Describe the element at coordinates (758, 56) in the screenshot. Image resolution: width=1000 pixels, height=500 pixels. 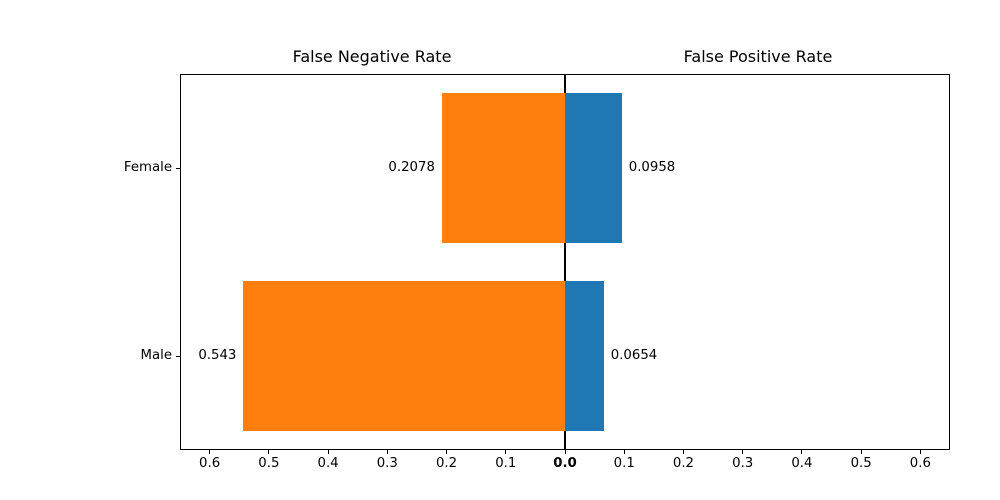
I see `right-axes-title: False Positive Rate` at that location.